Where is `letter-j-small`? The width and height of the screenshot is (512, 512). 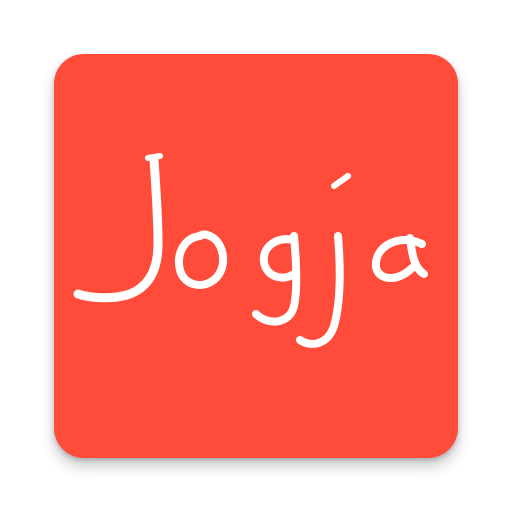
letter-j-small is located at coordinates (320, 290).